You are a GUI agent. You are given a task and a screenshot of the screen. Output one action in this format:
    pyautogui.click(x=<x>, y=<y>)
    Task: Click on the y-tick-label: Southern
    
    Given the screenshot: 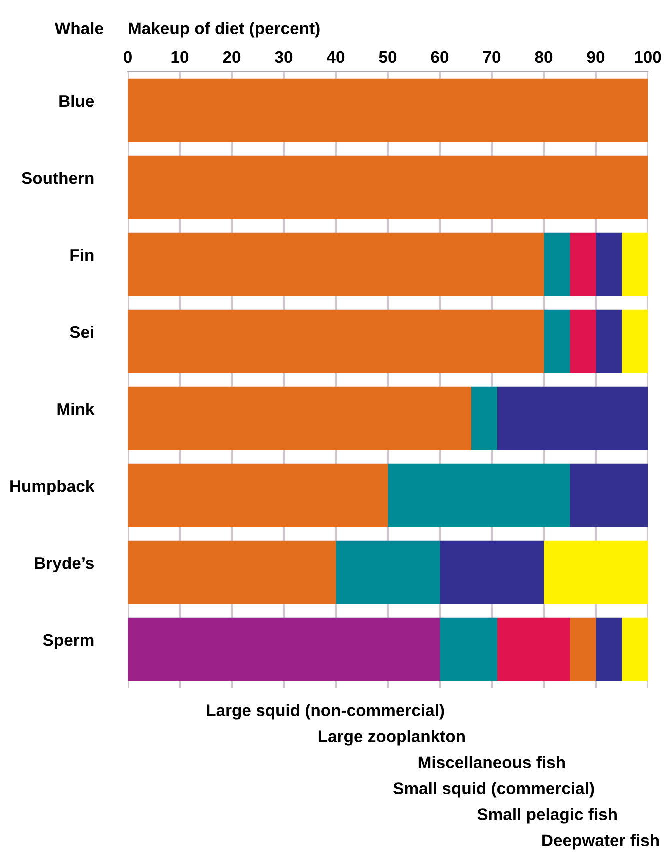 What is the action you would take?
    pyautogui.click(x=58, y=178)
    